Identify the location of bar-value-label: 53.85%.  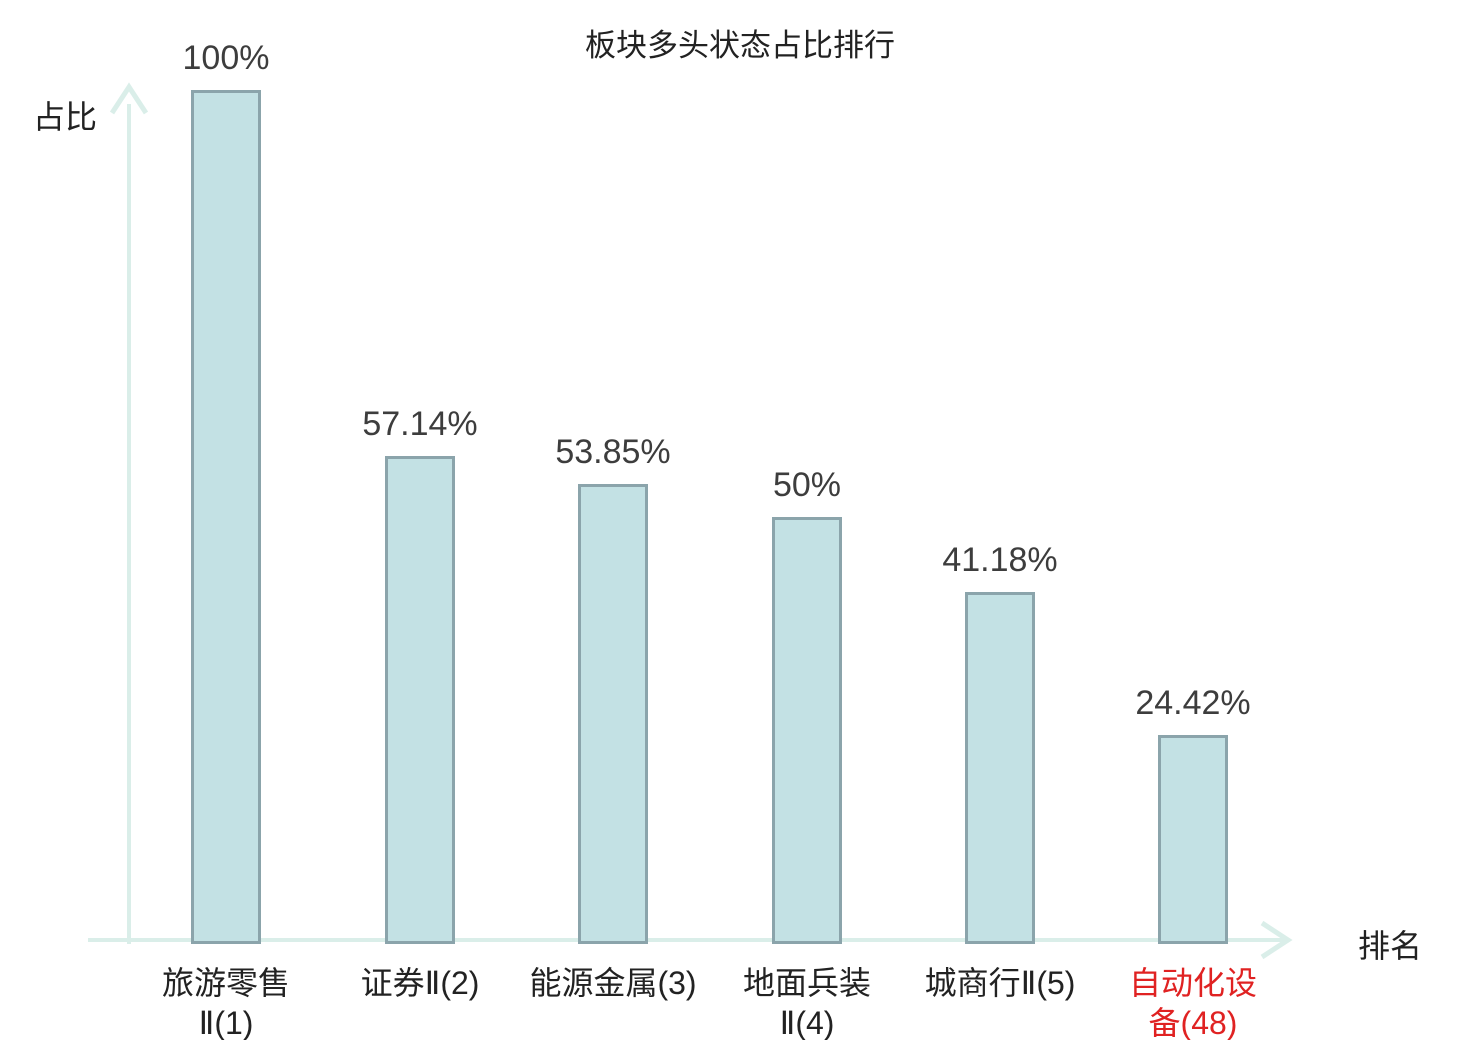
(613, 452).